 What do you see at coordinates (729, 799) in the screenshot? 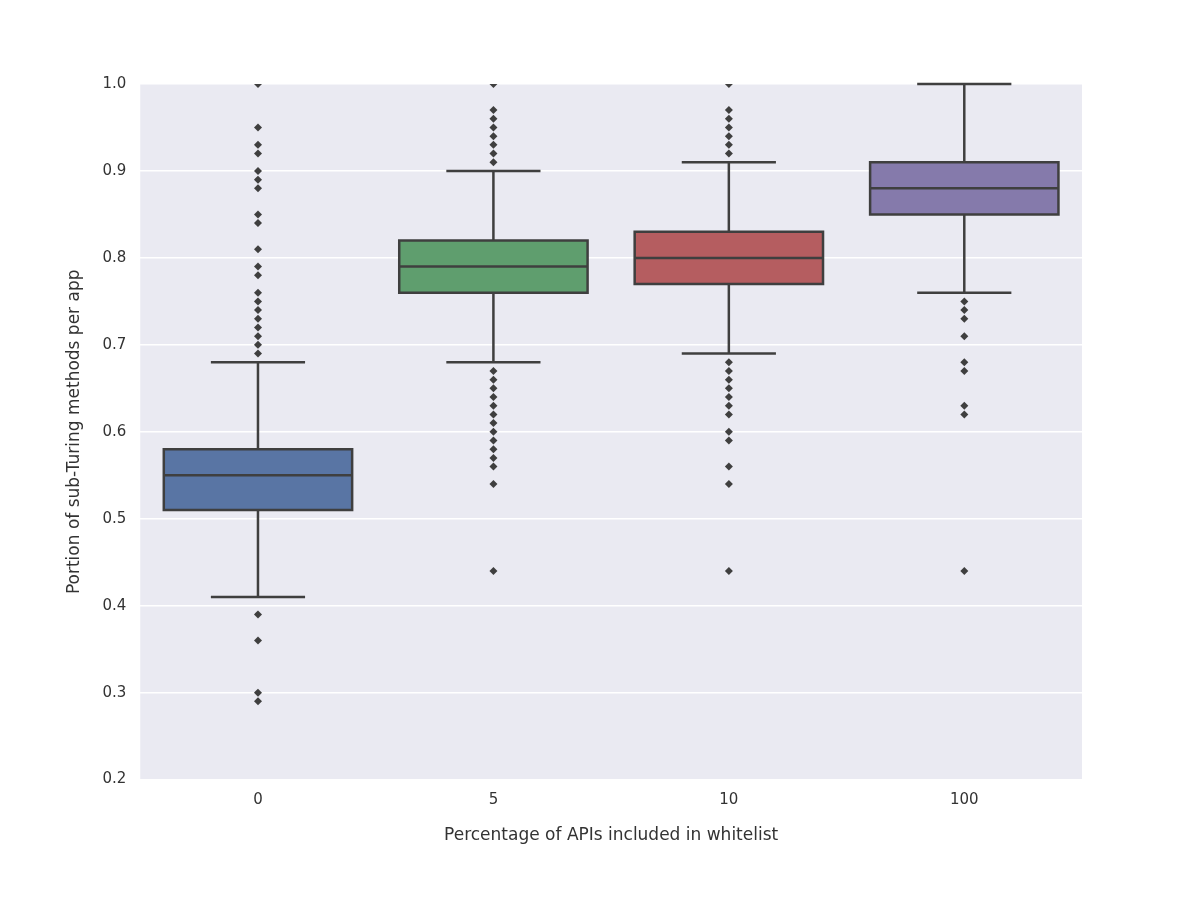
I see `x-tick-label: 10` at bounding box center [729, 799].